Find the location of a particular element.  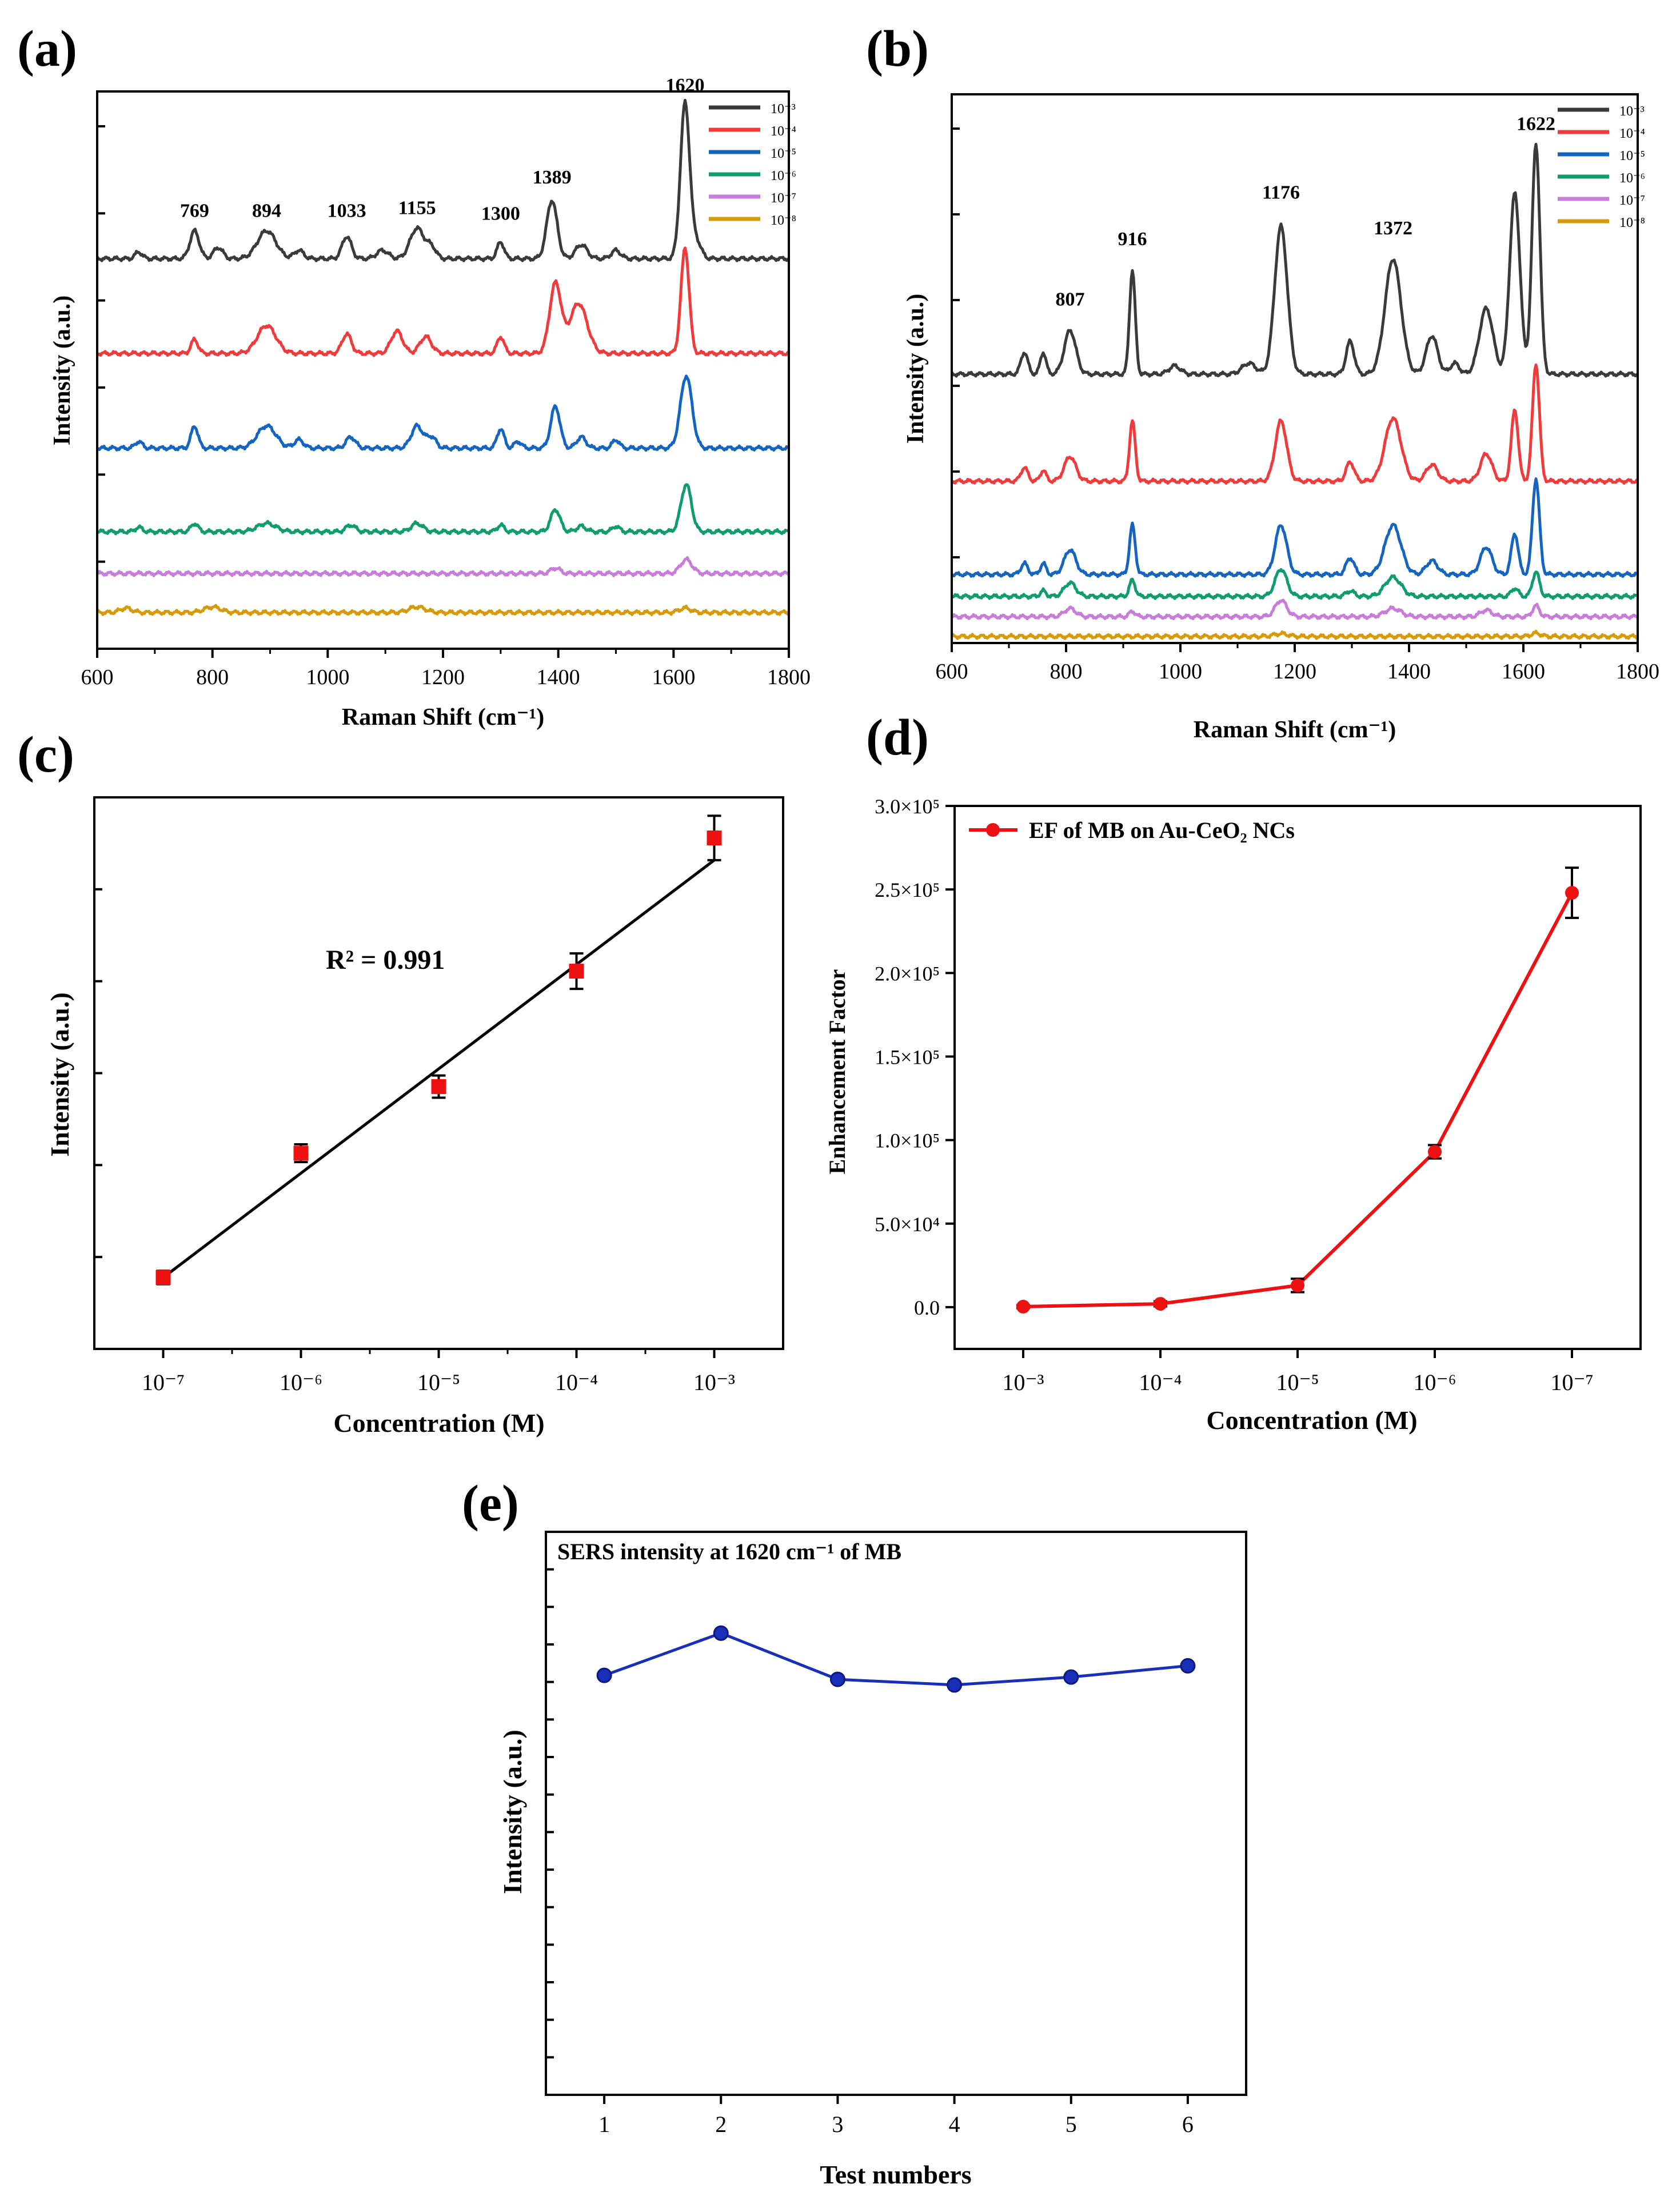

legend-label-b-2: 10⁻⁵ is located at coordinates (1632, 156).